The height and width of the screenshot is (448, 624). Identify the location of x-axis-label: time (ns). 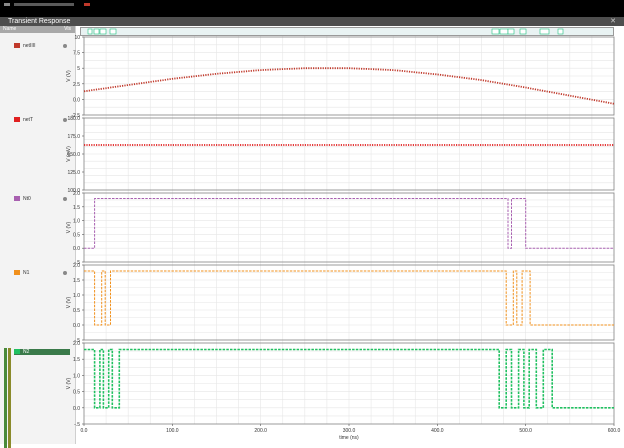
(349, 438).